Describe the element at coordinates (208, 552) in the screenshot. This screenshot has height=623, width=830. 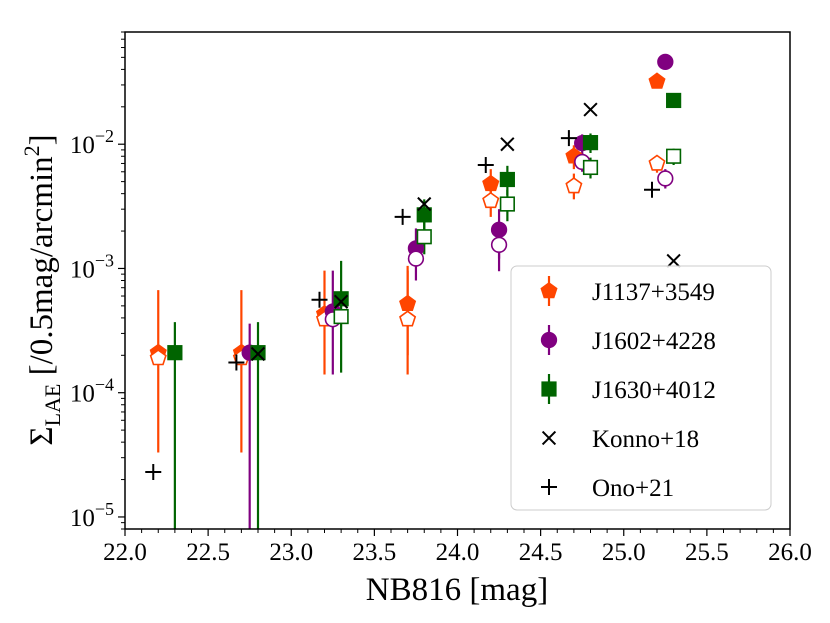
I see `x-tick-label: 22.5` at that location.